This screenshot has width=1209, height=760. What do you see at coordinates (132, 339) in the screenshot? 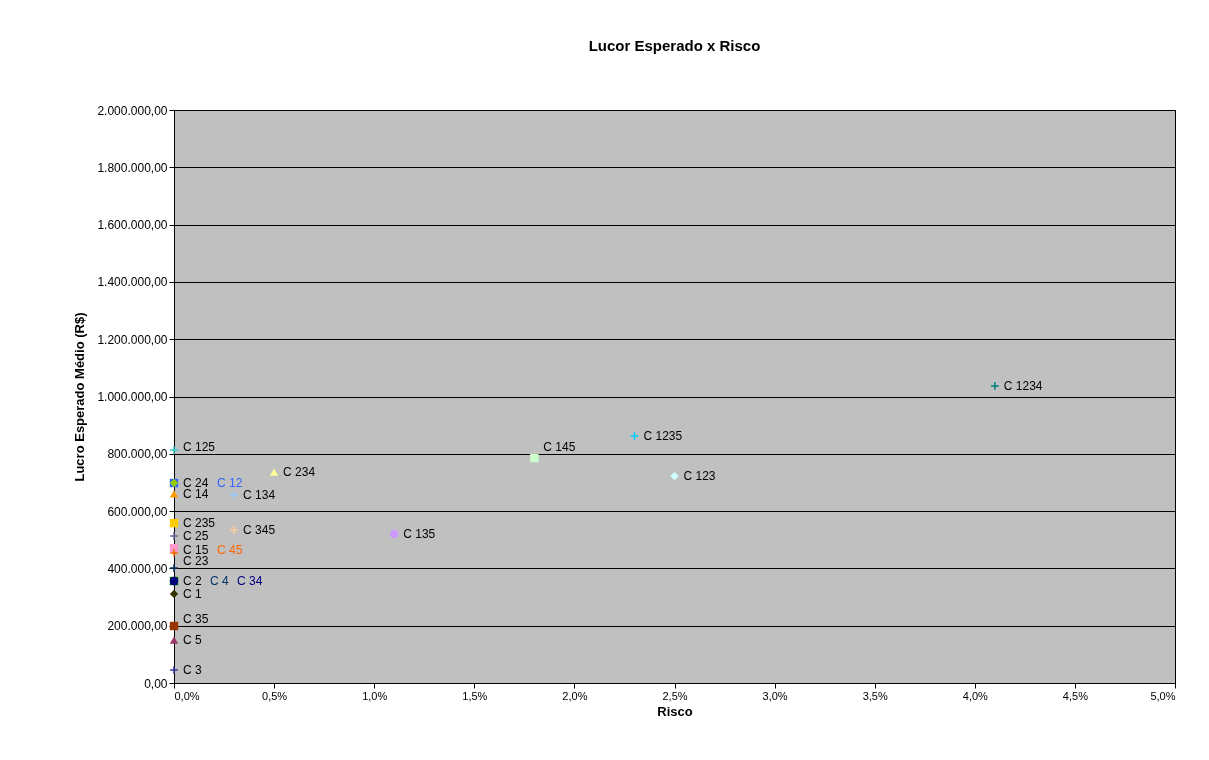
I see `y-tick-label: 1.200.000,00` at bounding box center [132, 339].